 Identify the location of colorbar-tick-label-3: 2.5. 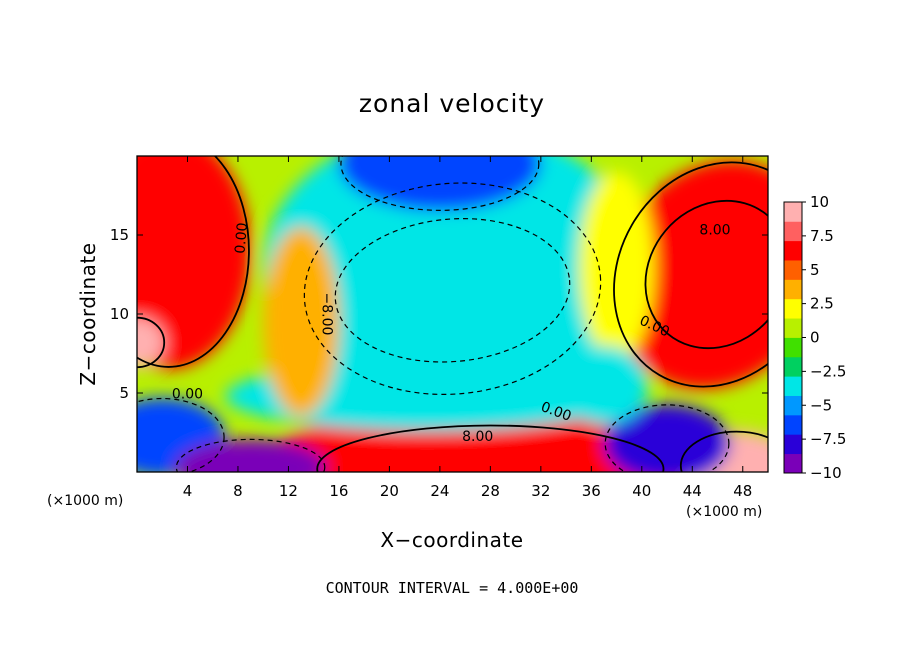
(822, 304).